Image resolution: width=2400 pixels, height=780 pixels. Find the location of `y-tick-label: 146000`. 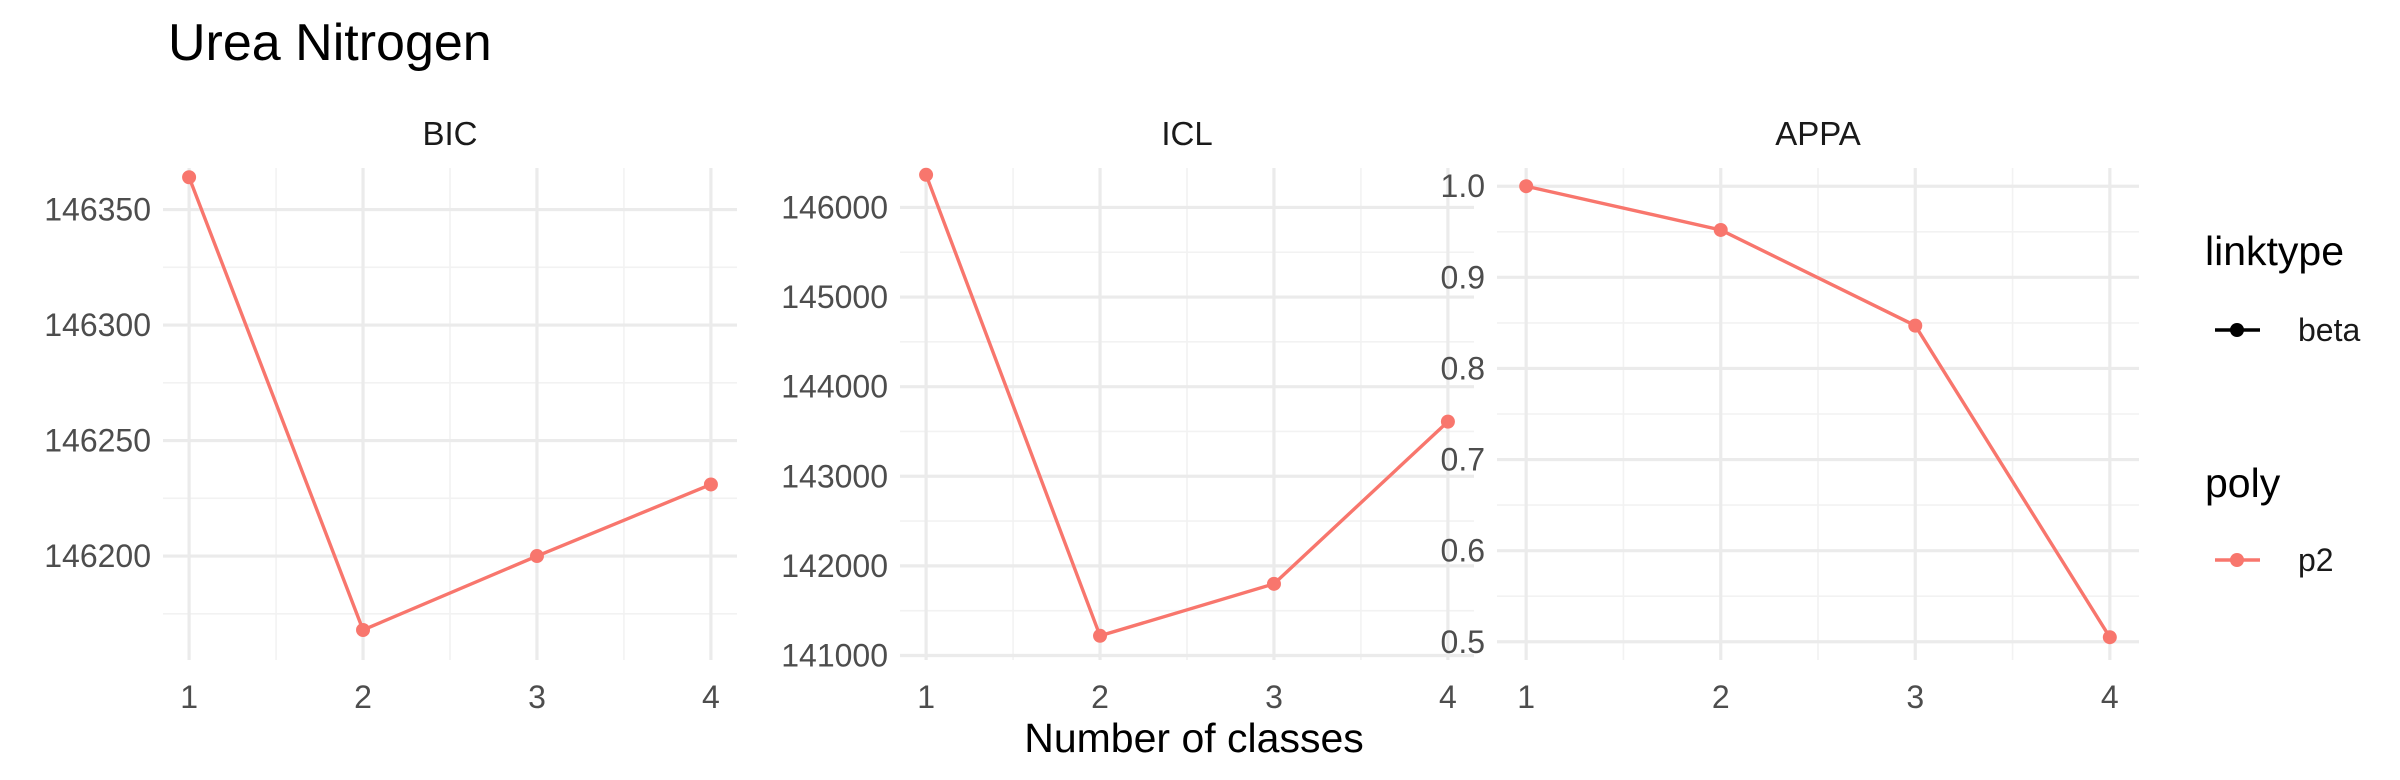

y-tick-label: 146000 is located at coordinates (834, 207).